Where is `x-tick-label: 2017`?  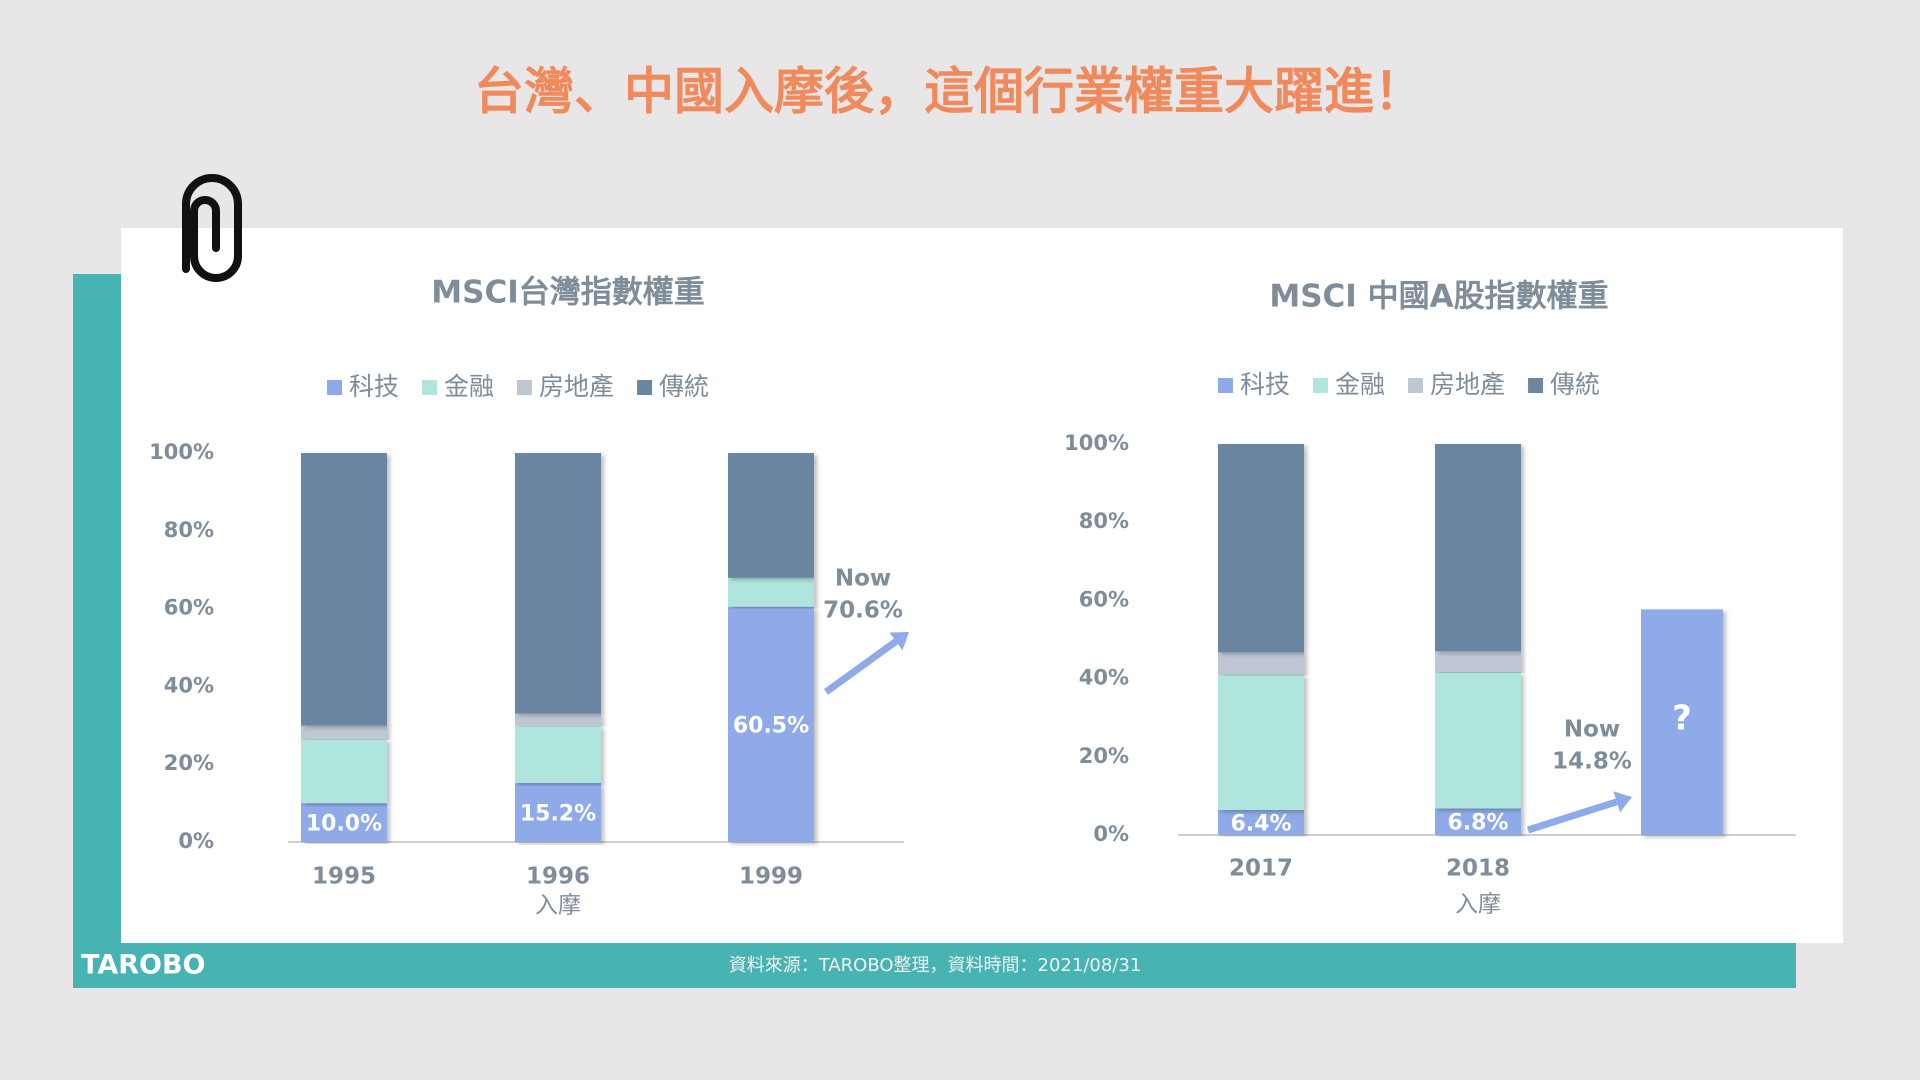 x-tick-label: 2017 is located at coordinates (1261, 869).